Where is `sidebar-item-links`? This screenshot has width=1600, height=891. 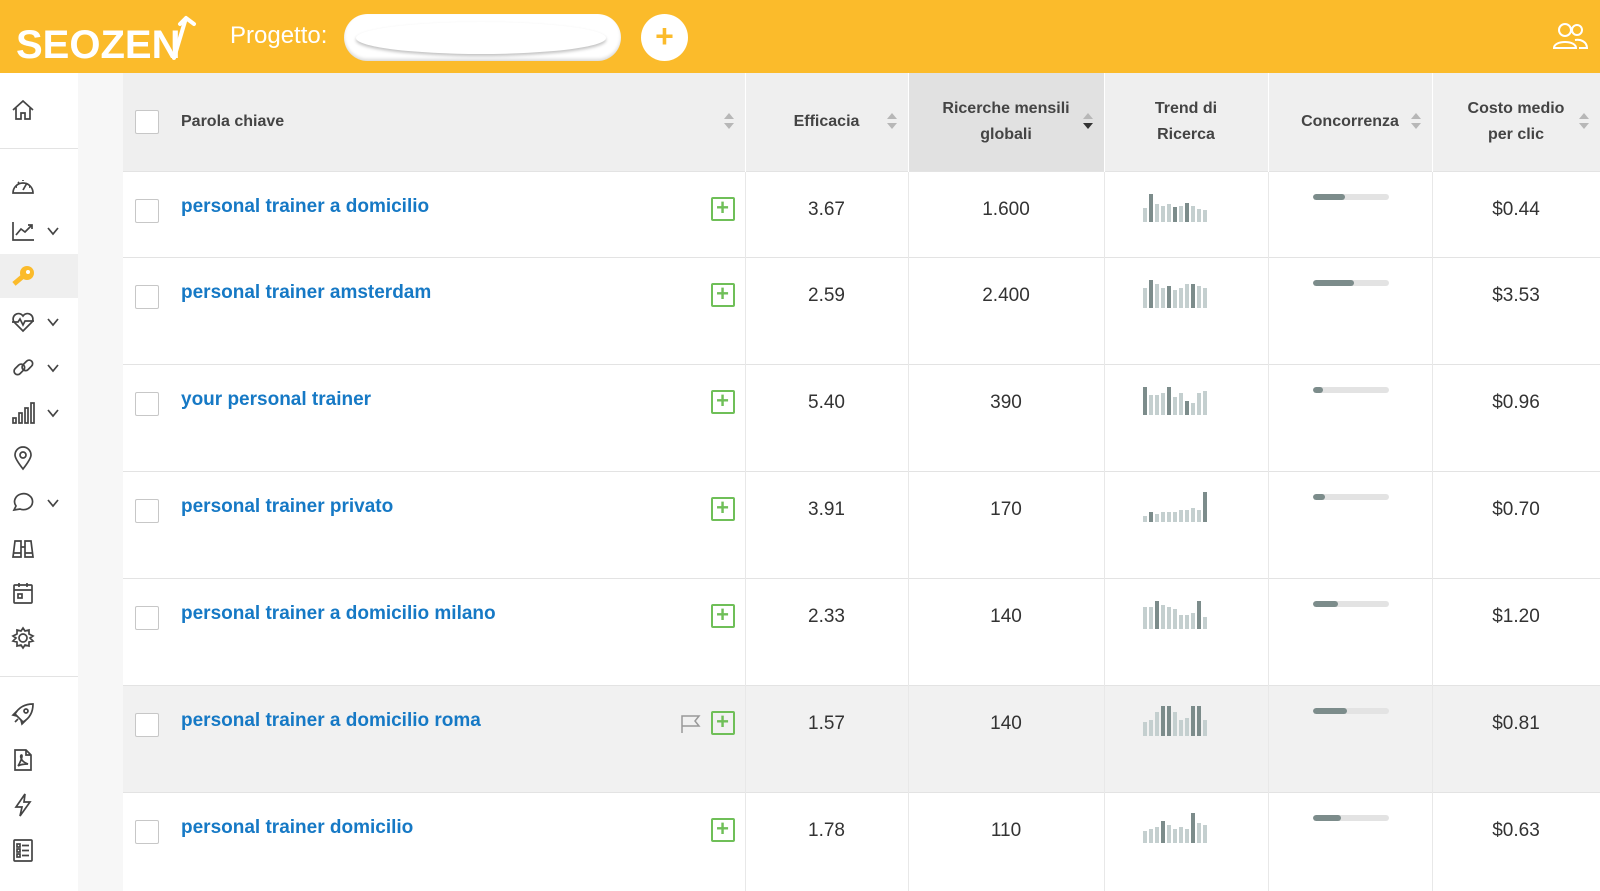
sidebar-item-links is located at coordinates (39, 367).